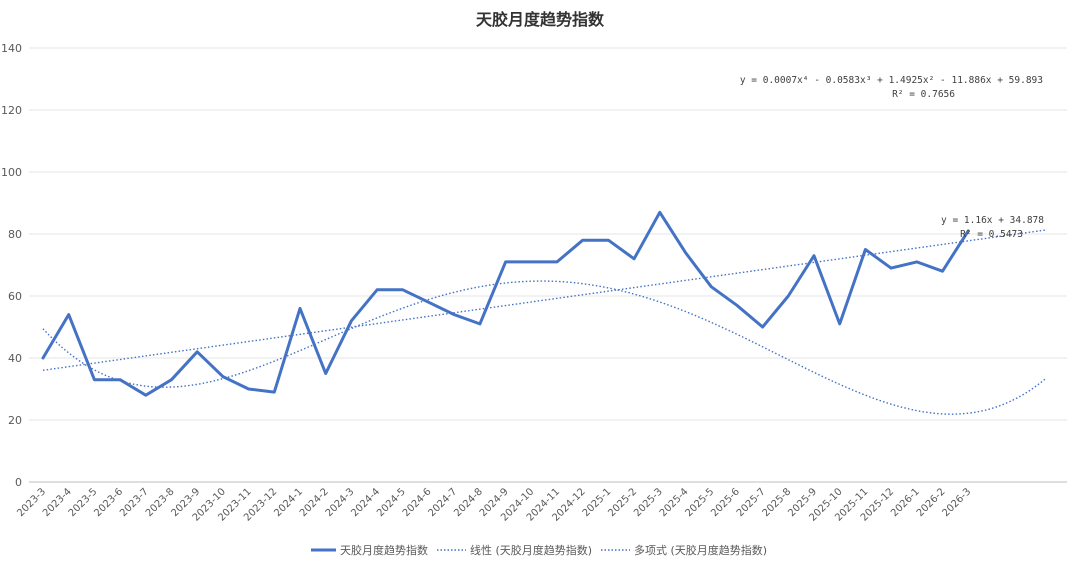 Image resolution: width=1080 pixels, height=570 pixels. Describe the element at coordinates (15, 358) in the screenshot. I see `y-tick-label: 40` at that location.